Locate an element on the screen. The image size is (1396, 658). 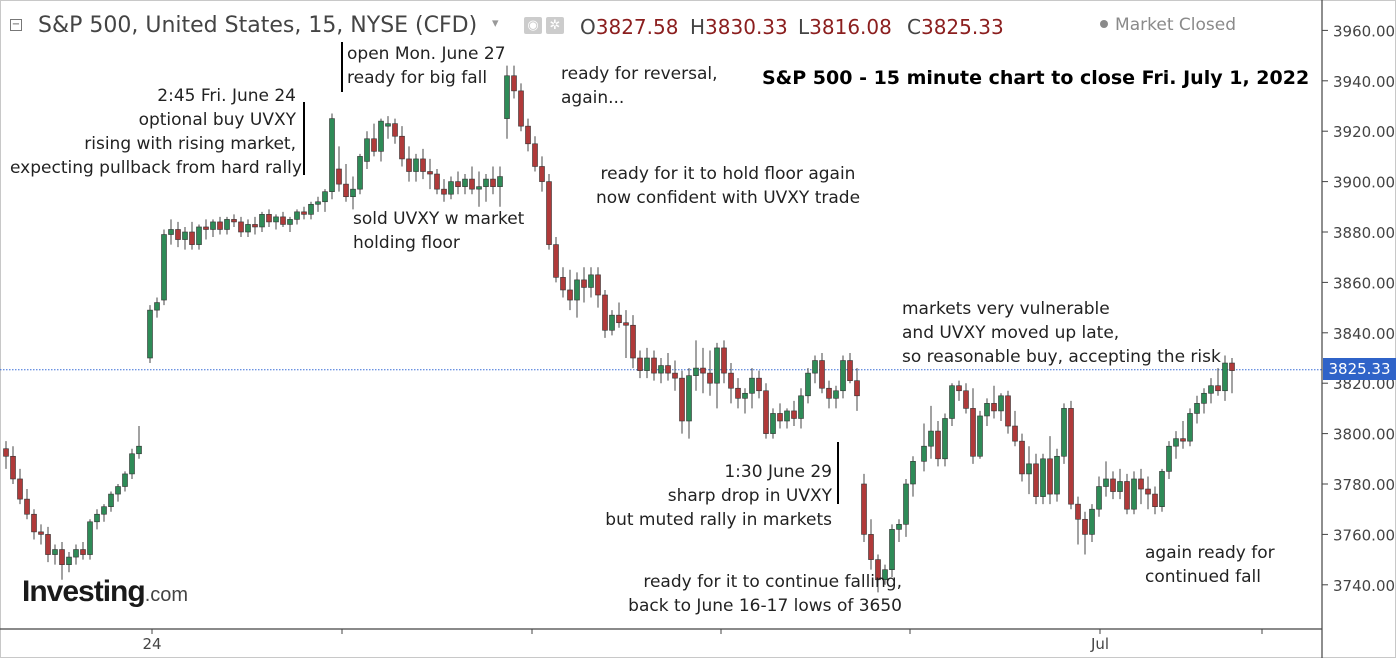
last-price-tag: 3825.33 is located at coordinates (1359, 369).